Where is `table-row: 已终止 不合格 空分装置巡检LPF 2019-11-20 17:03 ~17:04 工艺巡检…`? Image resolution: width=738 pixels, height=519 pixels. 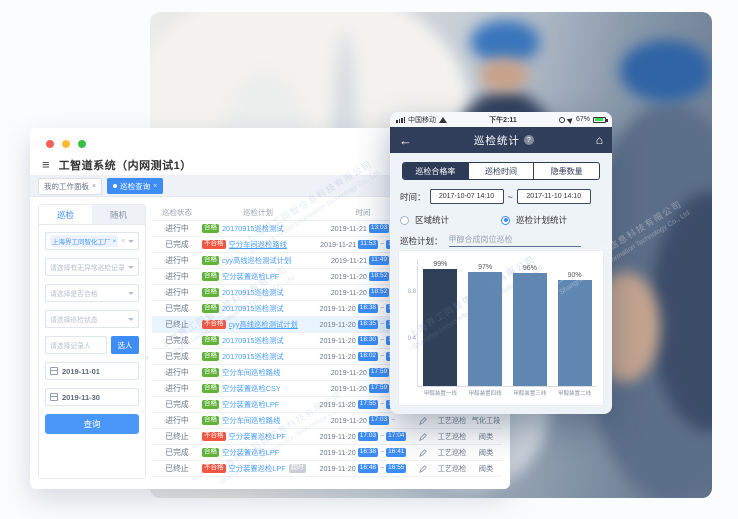
table-row: 已终止 不合格 空分装置巡检LPF 2019-11-20 17:03 ~17:04 工艺巡检… is located at coordinates (327, 437).